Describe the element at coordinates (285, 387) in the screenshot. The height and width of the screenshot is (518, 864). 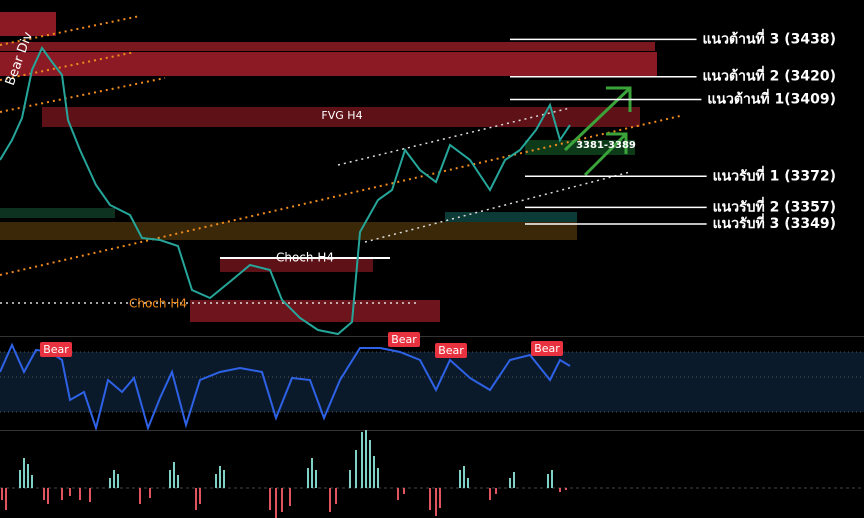
I see `rsi-line` at that location.